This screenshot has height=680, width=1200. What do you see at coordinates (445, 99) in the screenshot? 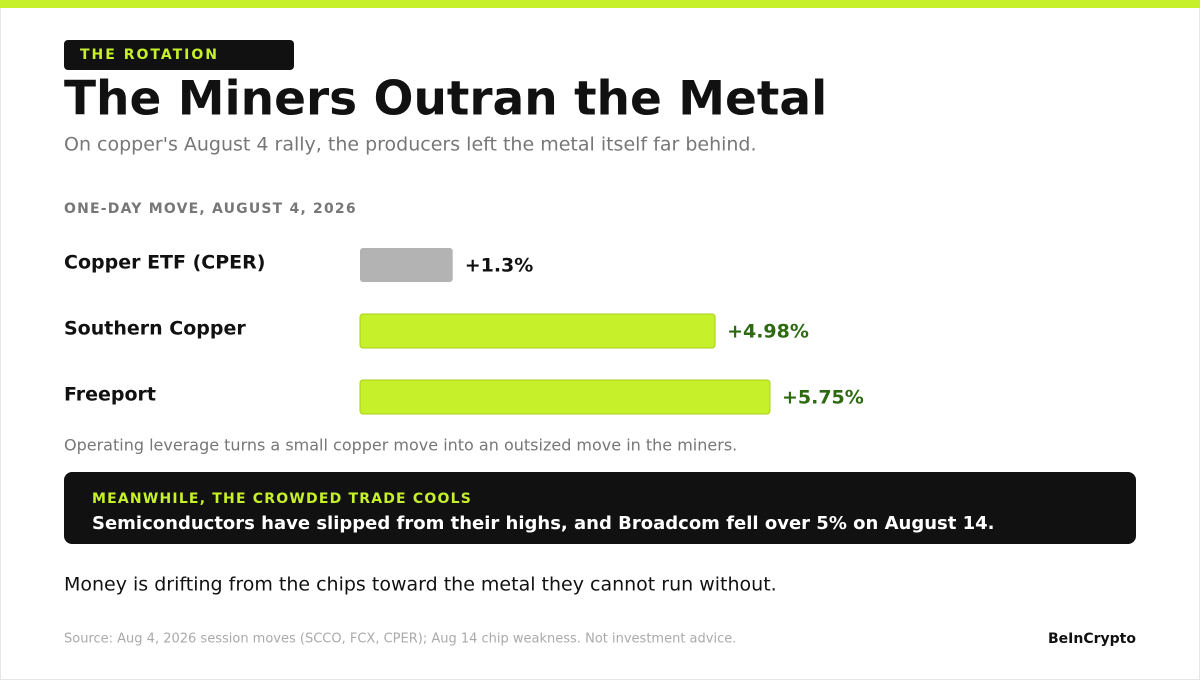
I see `title: The Miners Outran the Metal` at bounding box center [445, 99].